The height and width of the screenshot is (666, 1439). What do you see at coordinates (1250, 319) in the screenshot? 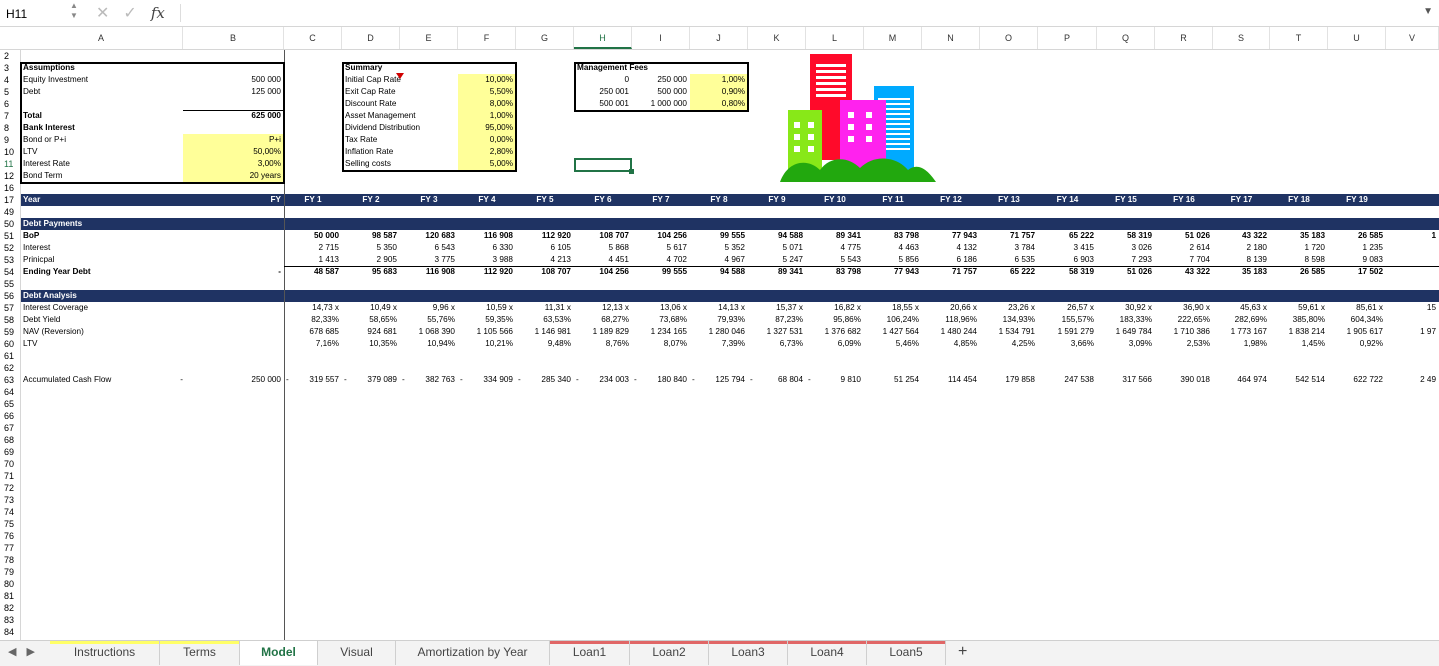
I see `debt-analysis-value: 282,69%` at bounding box center [1250, 319].